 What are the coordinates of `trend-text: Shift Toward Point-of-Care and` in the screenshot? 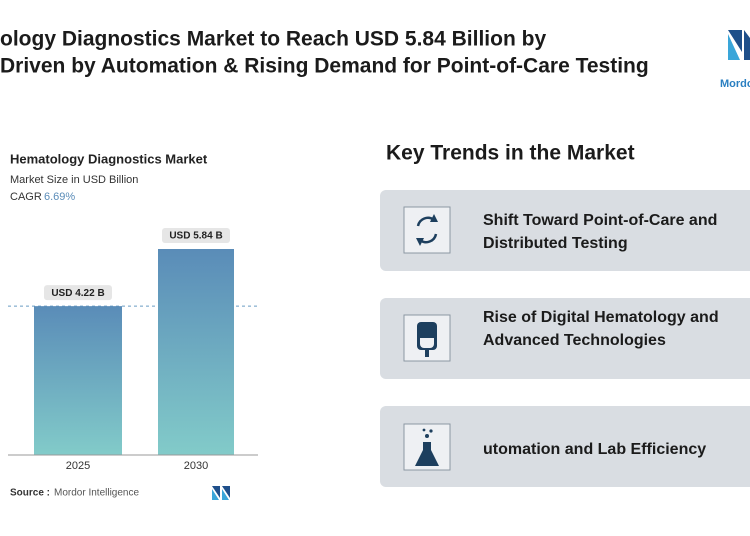 It's located at (600, 220).